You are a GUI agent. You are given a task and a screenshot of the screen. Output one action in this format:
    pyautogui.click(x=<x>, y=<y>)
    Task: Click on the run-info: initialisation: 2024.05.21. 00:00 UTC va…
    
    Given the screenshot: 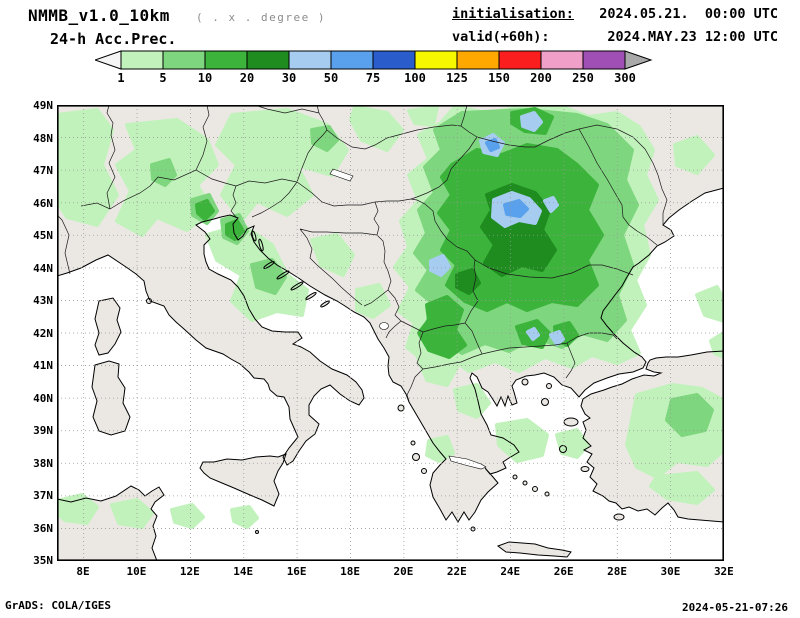 What is the action you would take?
    pyautogui.click(x=615, y=29)
    